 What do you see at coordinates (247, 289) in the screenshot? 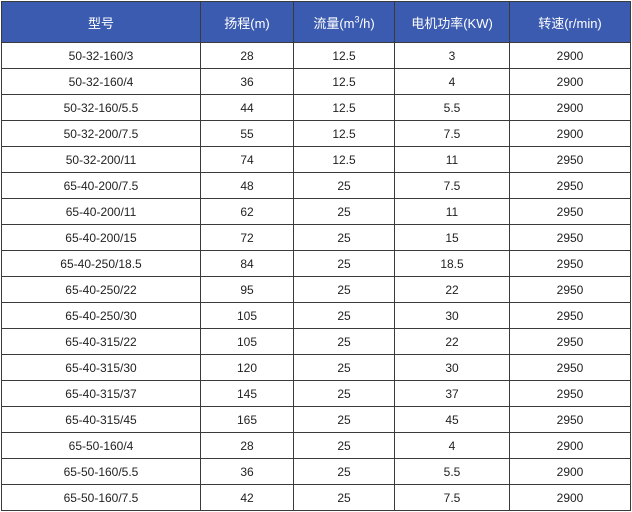
I see `cell-head: 95` at bounding box center [247, 289].